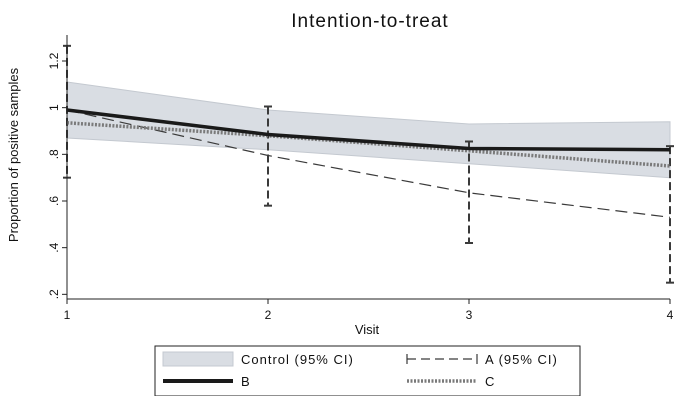 The width and height of the screenshot is (675, 396). Describe the element at coordinates (245, 381) in the screenshot. I see `legend-label-b: B` at that location.